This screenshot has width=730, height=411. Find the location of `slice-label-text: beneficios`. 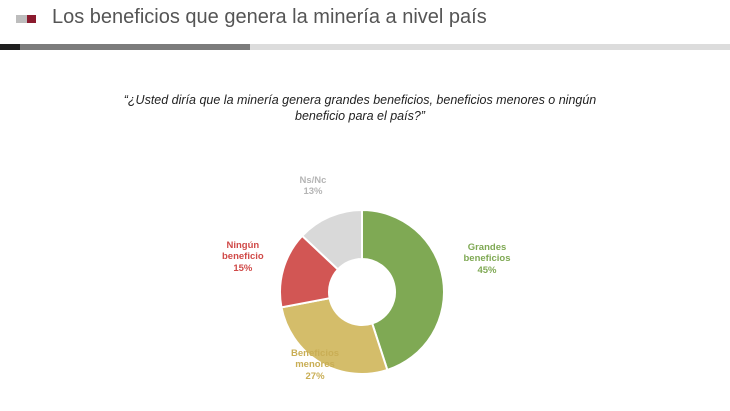

slice-label-text: beneficios is located at coordinates (487, 258).